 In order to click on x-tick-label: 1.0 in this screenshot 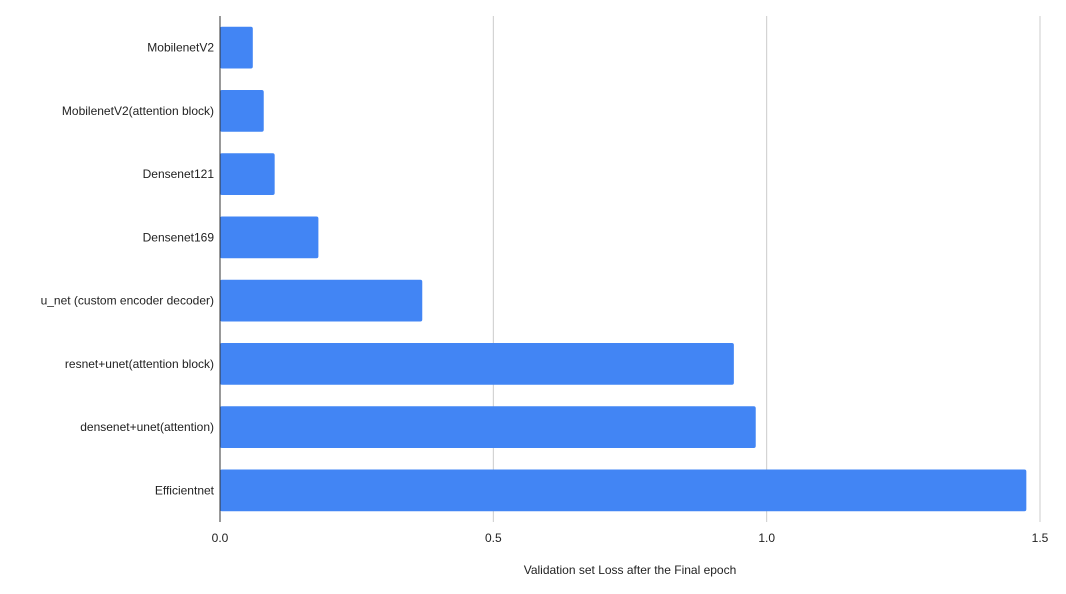, I will do `click(766, 538)`.